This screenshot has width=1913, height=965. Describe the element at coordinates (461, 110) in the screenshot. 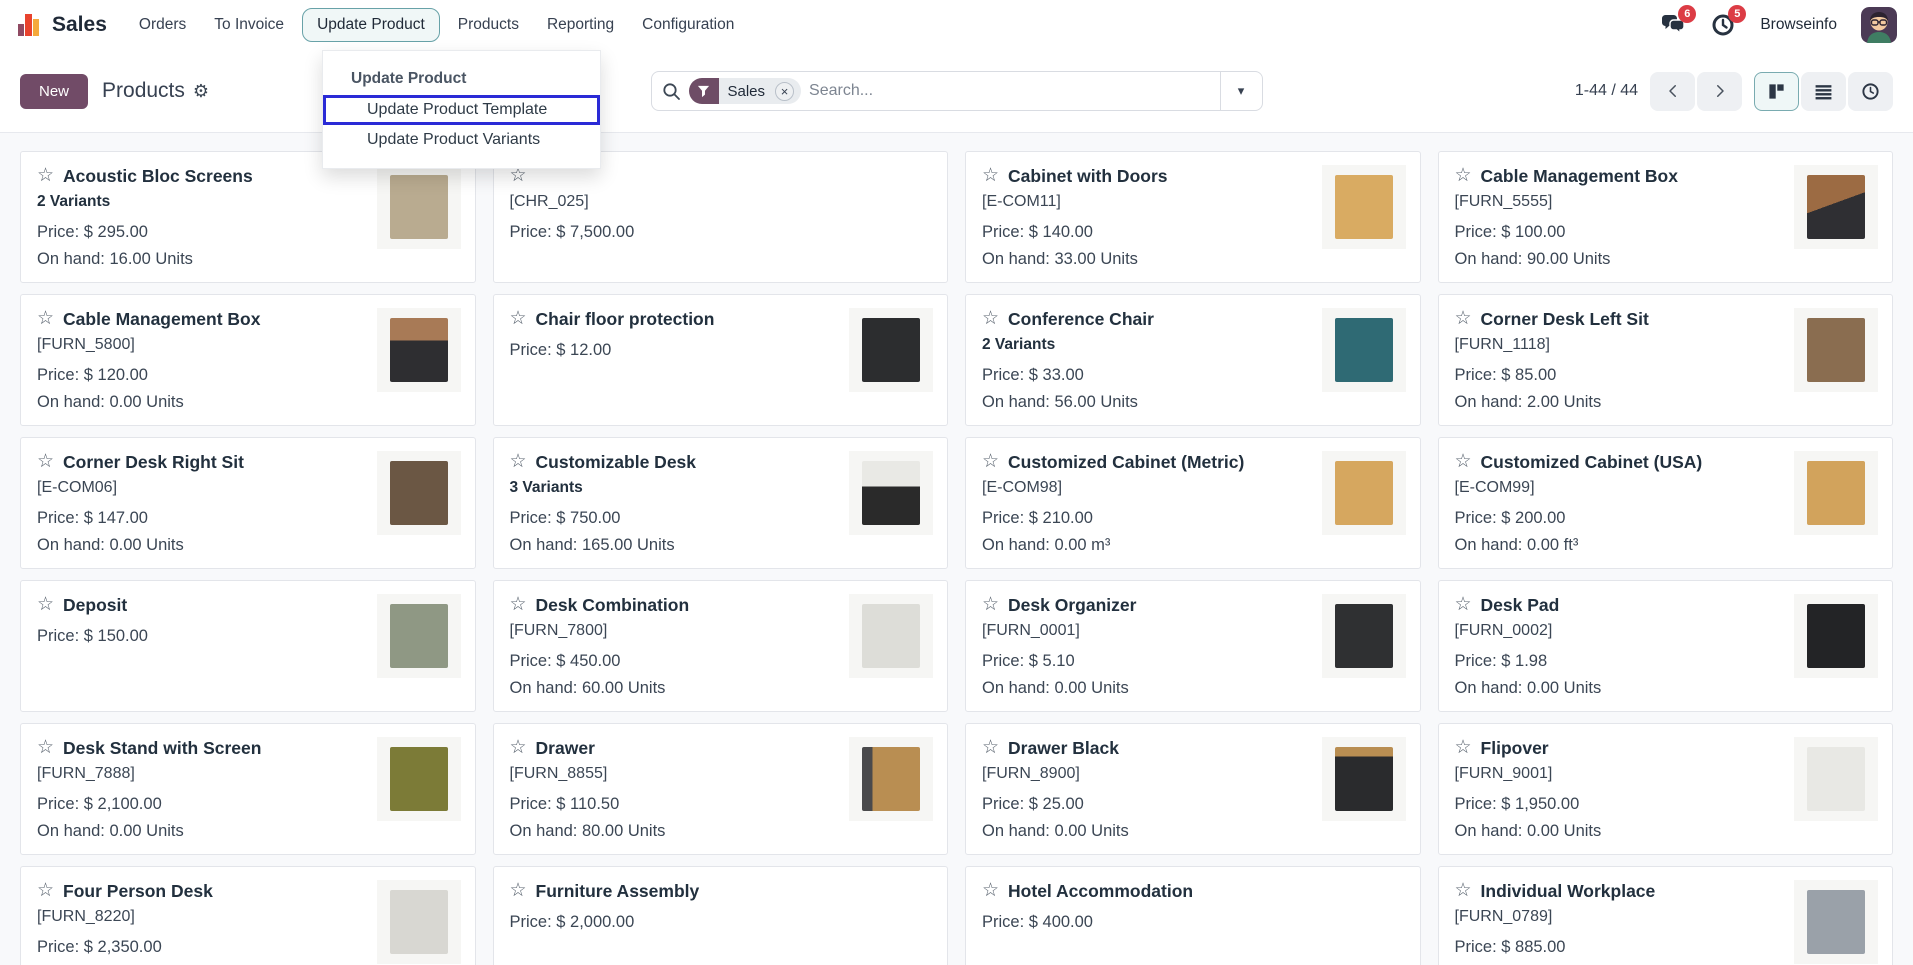

I see `menu-item-update-product-template: Update Product Template` at that location.